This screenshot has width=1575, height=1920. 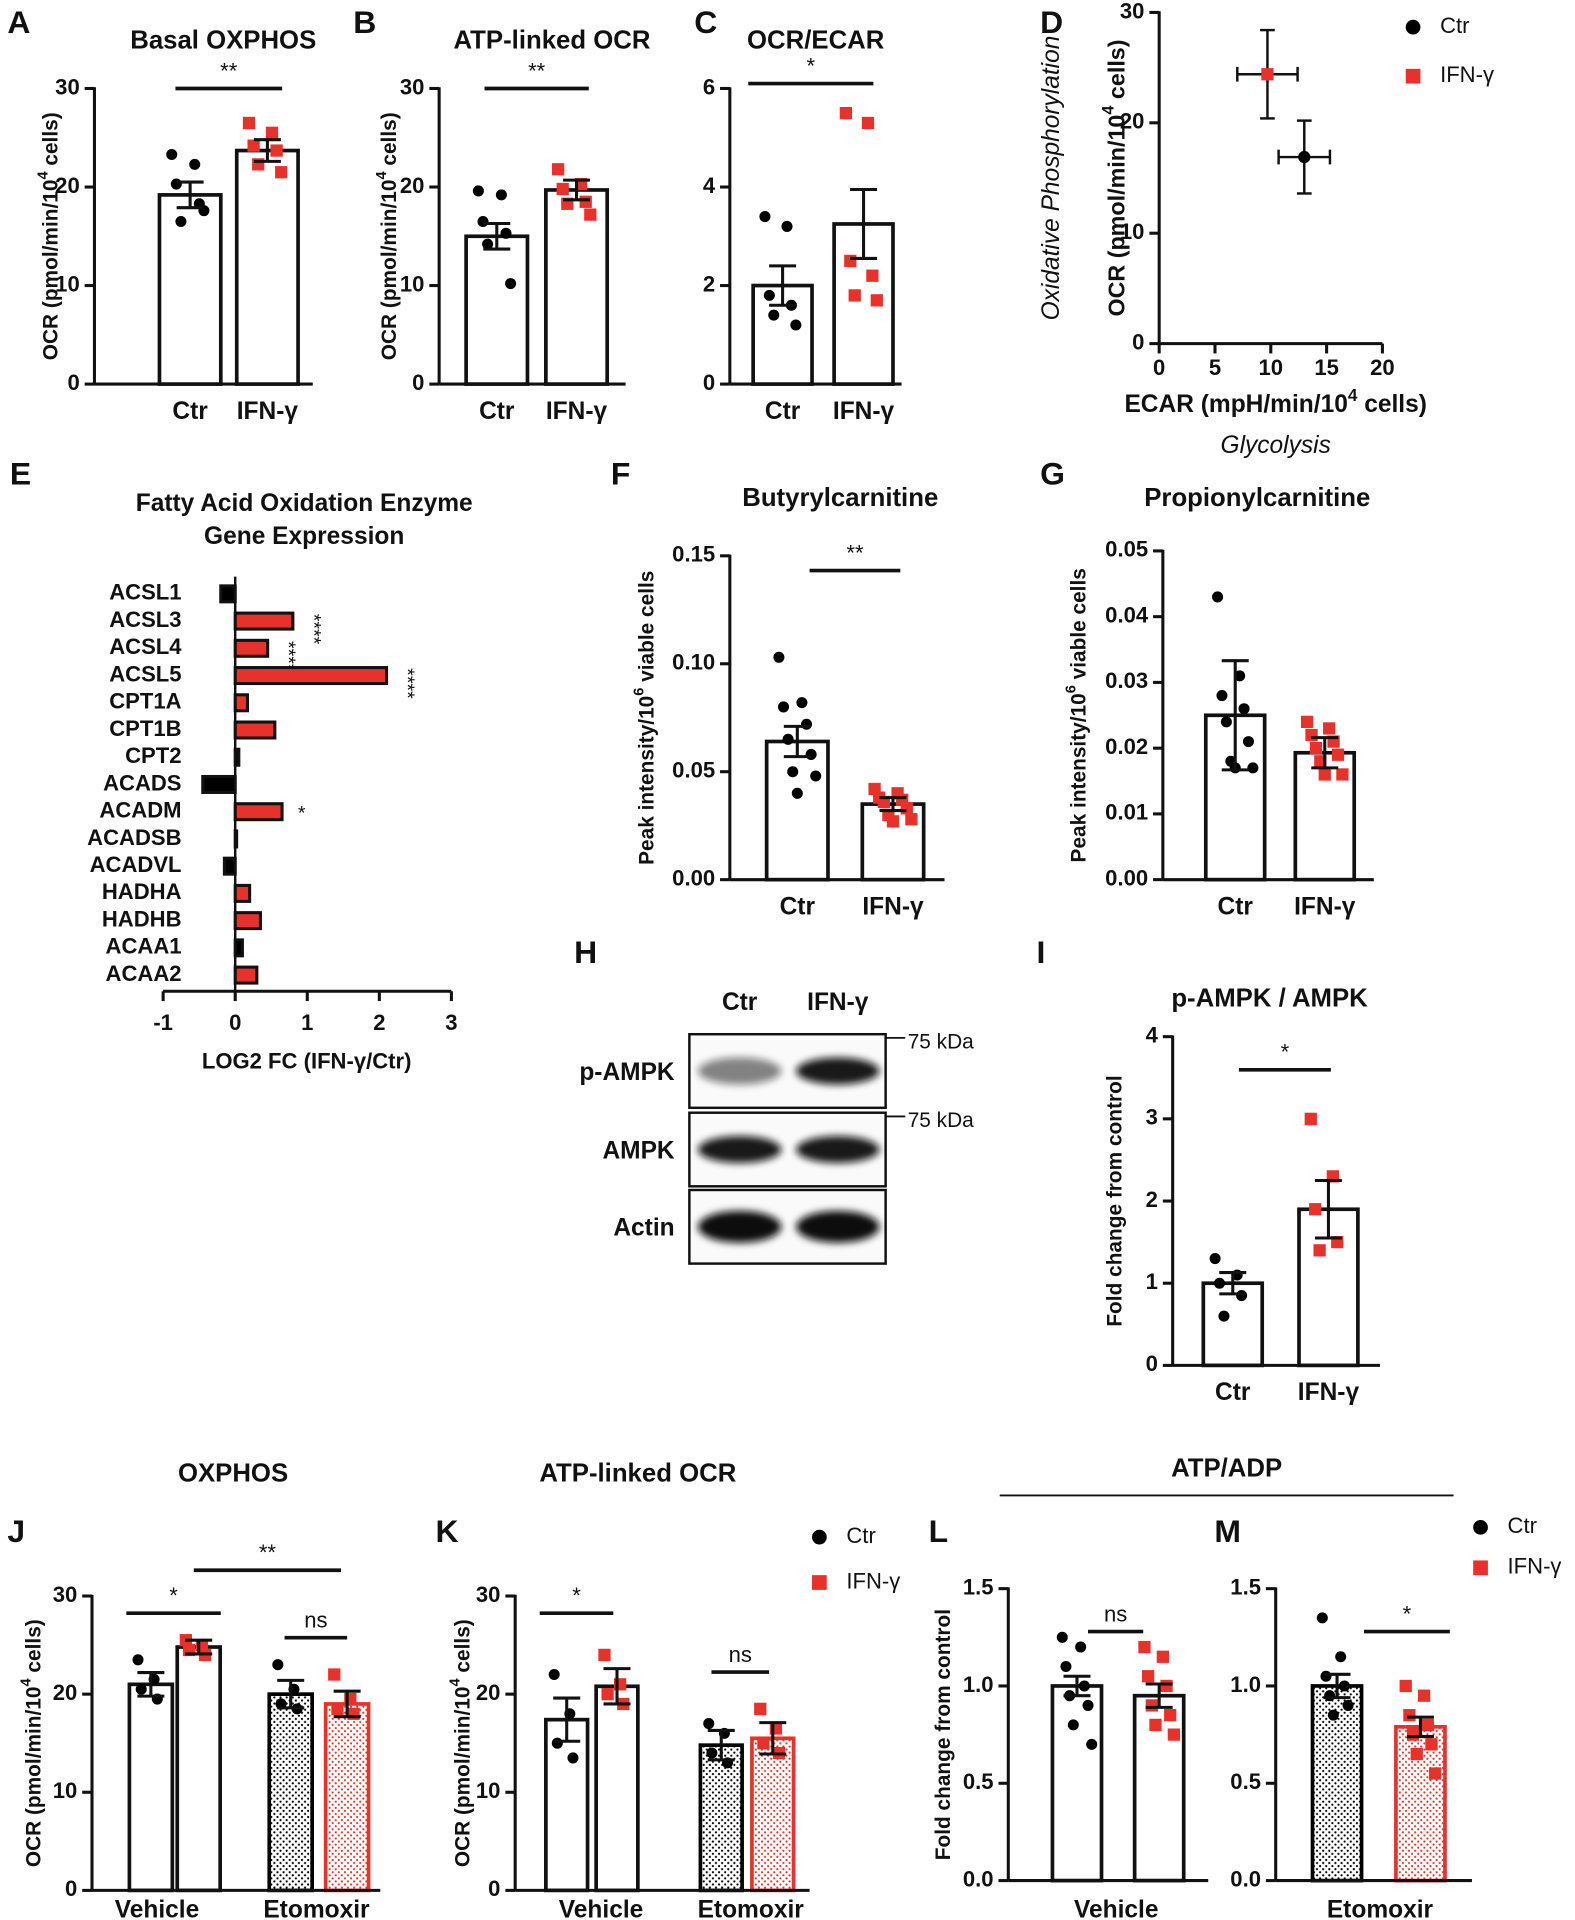 I want to click on y-tick-label: 6, so click(x=709, y=86).